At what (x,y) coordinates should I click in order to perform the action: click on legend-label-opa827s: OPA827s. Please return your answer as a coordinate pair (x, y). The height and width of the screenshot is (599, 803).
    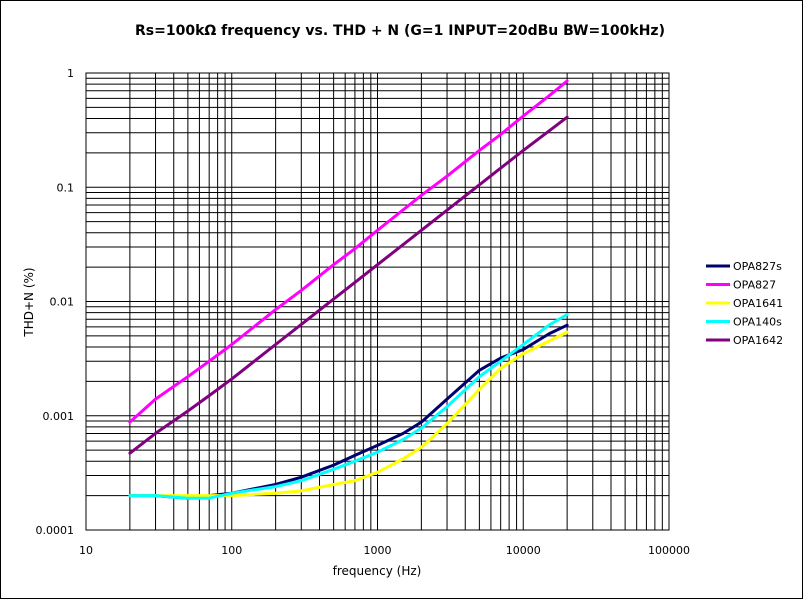
    Looking at the image, I should click on (757, 266).